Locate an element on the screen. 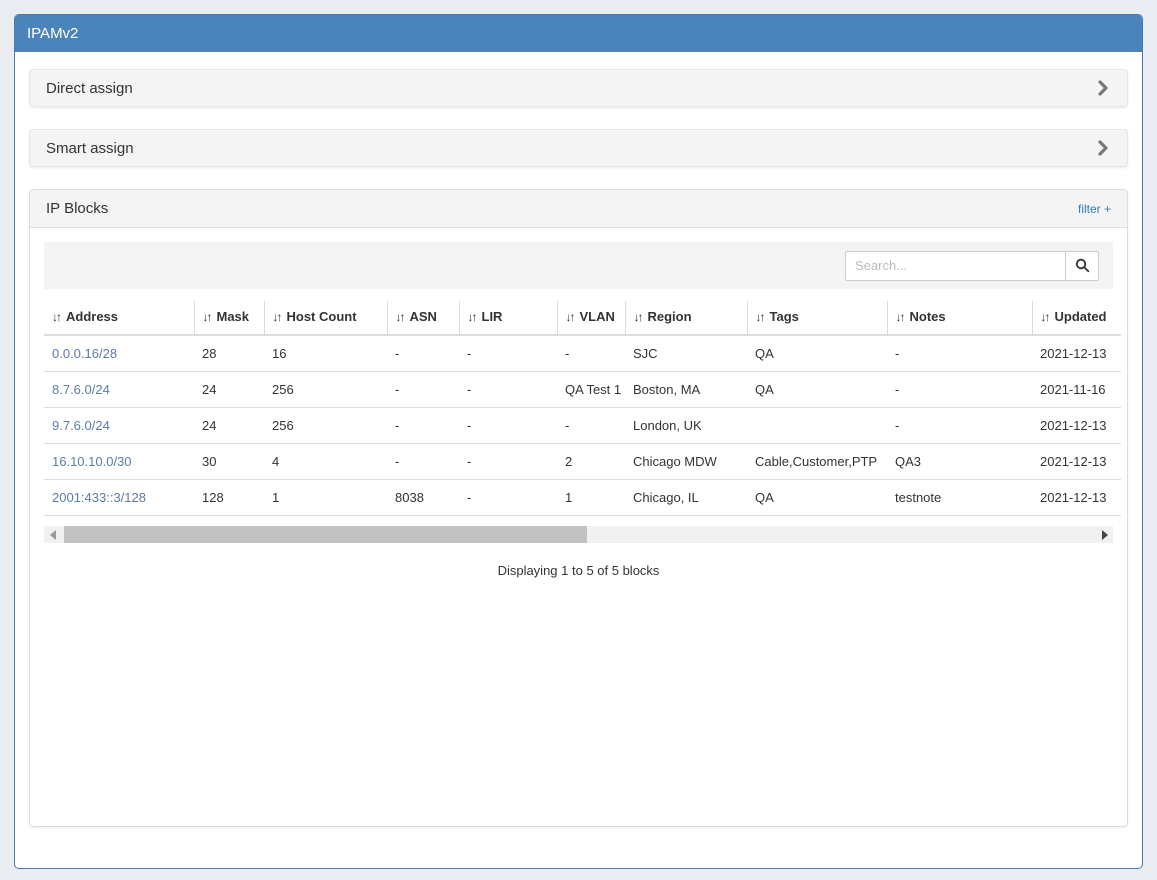 The image size is (1157, 880). column-header-region: ↓↑ Region is located at coordinates (685, 318).